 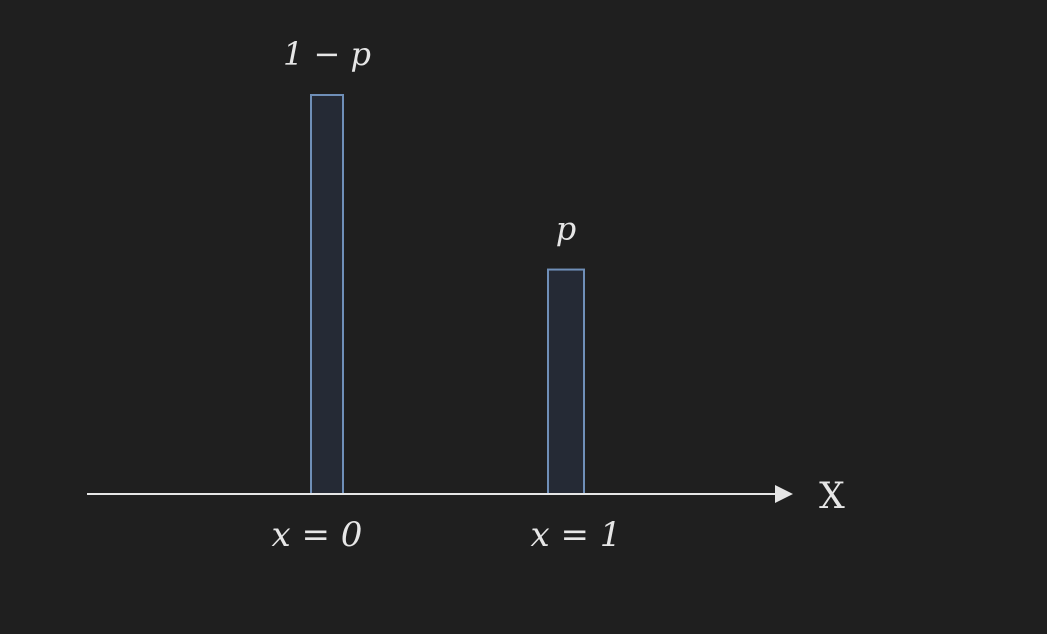 What do you see at coordinates (832, 496) in the screenshot?
I see `x-axis-label: X` at bounding box center [832, 496].